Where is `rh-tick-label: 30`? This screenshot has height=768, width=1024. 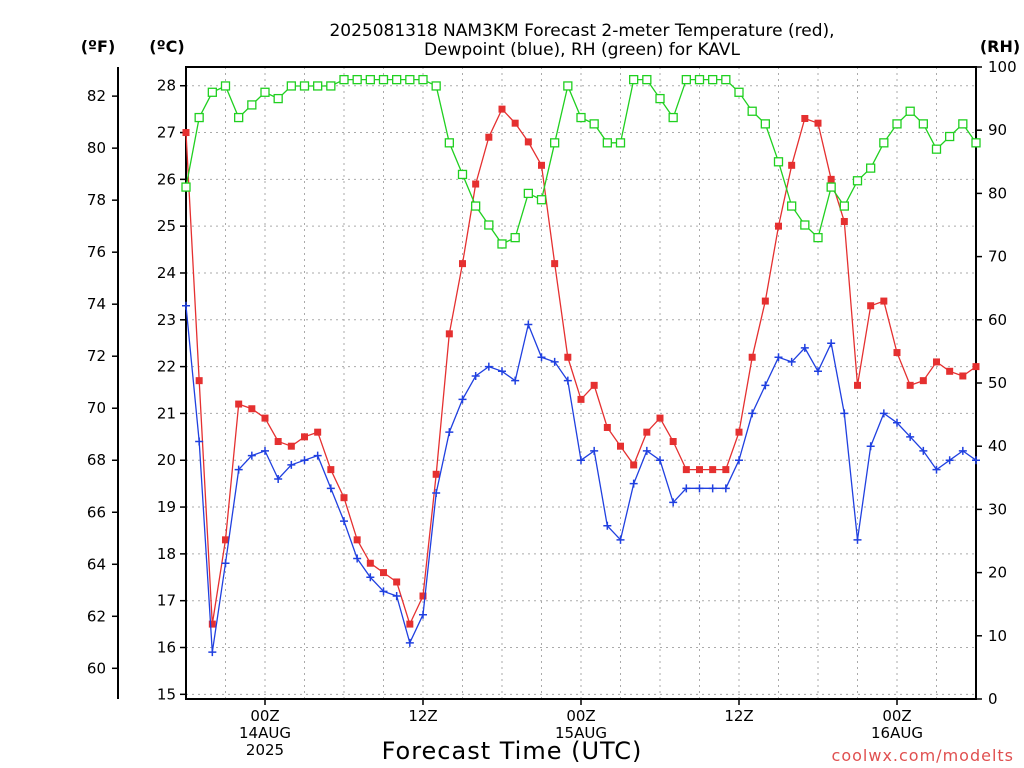 rh-tick-label: 30 is located at coordinates (997, 509).